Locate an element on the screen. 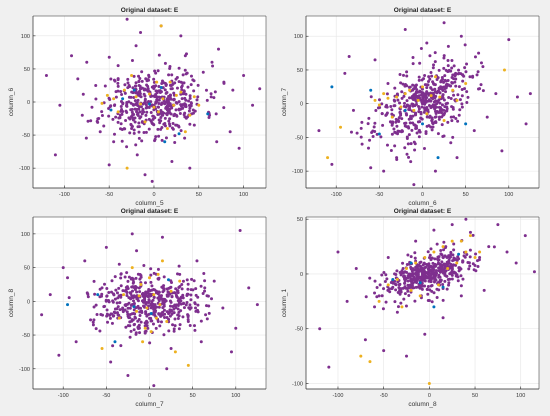  chart-title: Original dataset: E is located at coordinates (150, 211).